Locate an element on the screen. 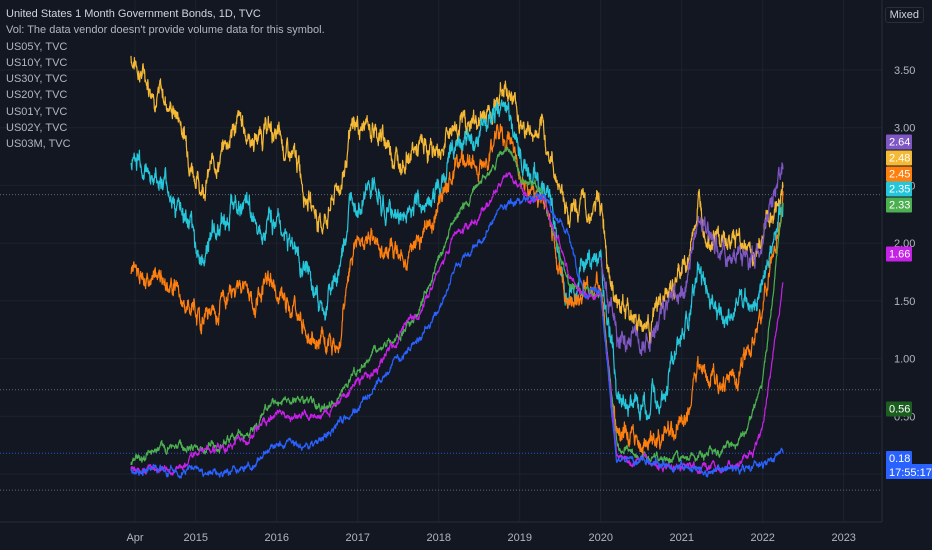 The width and height of the screenshot is (932, 550). last-value-label: 1.66 is located at coordinates (899, 255).